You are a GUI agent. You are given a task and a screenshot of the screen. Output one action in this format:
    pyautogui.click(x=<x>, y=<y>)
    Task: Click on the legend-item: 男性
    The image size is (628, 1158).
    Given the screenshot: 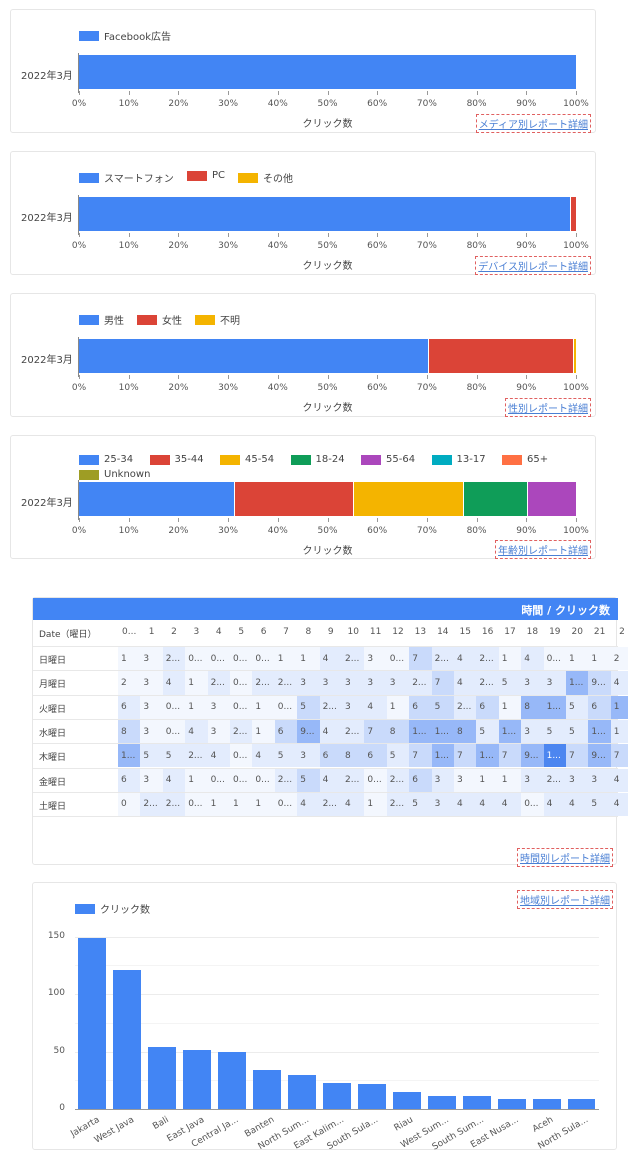 What is the action you would take?
    pyautogui.click(x=101, y=319)
    